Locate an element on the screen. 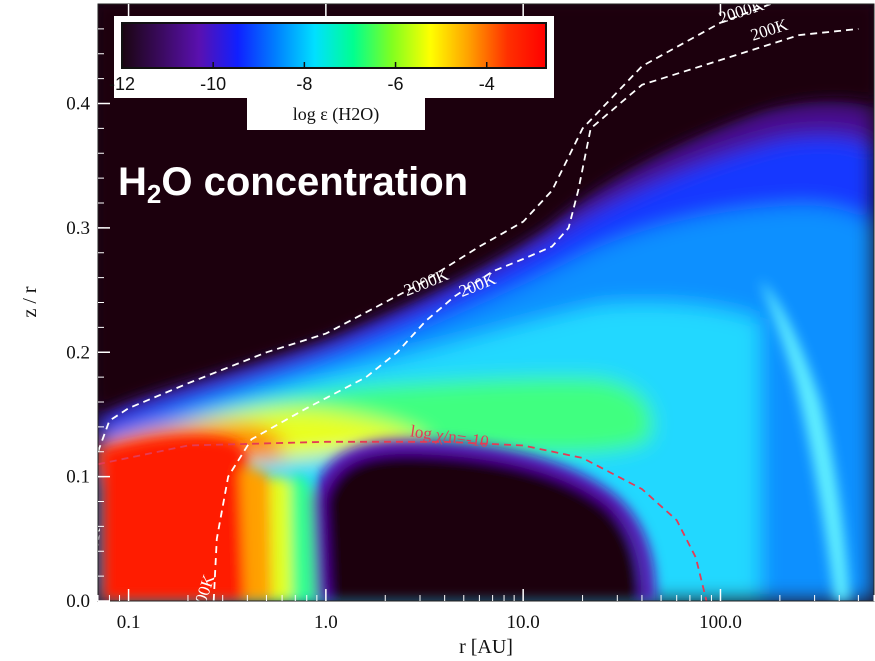 The width and height of the screenshot is (875, 661). colorbar-tick-label: -12 is located at coordinates (122, 84).